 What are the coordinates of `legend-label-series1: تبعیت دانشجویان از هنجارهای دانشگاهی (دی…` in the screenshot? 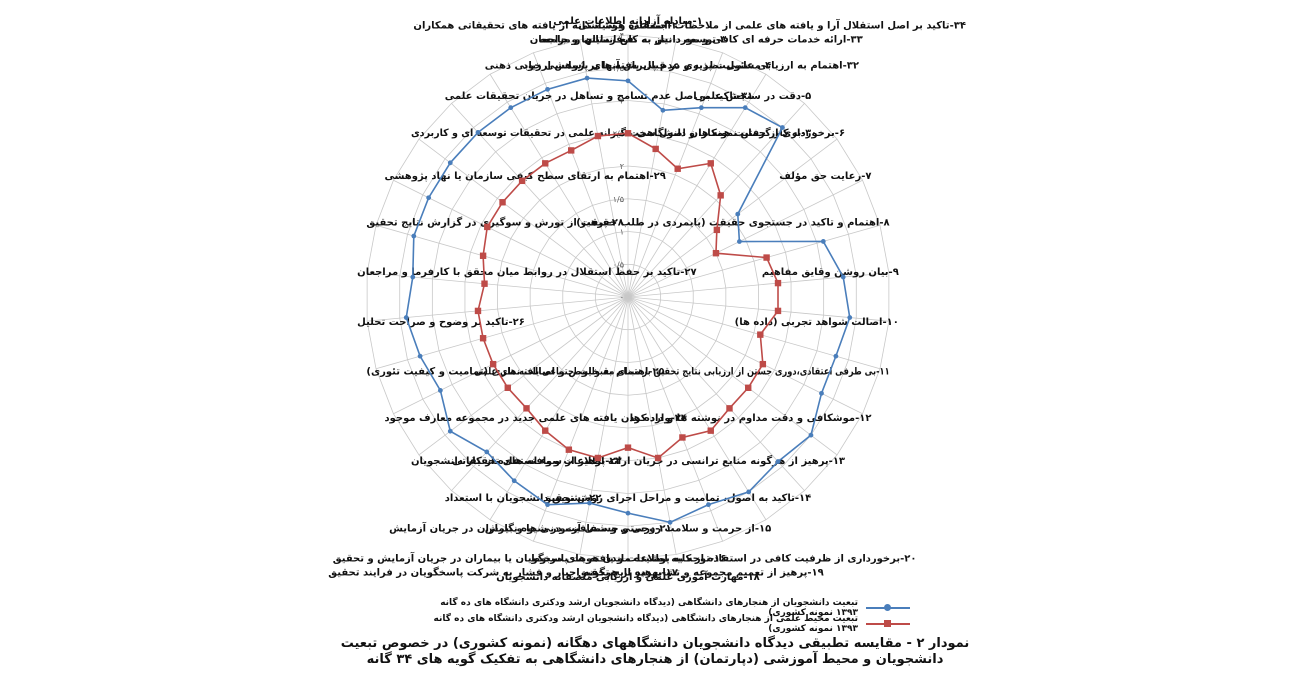 It's located at (649, 608).